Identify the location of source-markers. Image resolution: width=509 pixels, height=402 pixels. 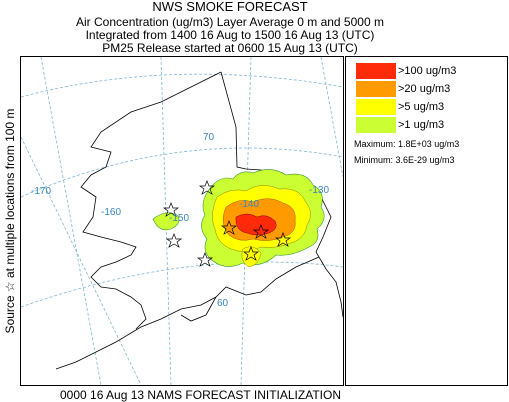
(227, 223).